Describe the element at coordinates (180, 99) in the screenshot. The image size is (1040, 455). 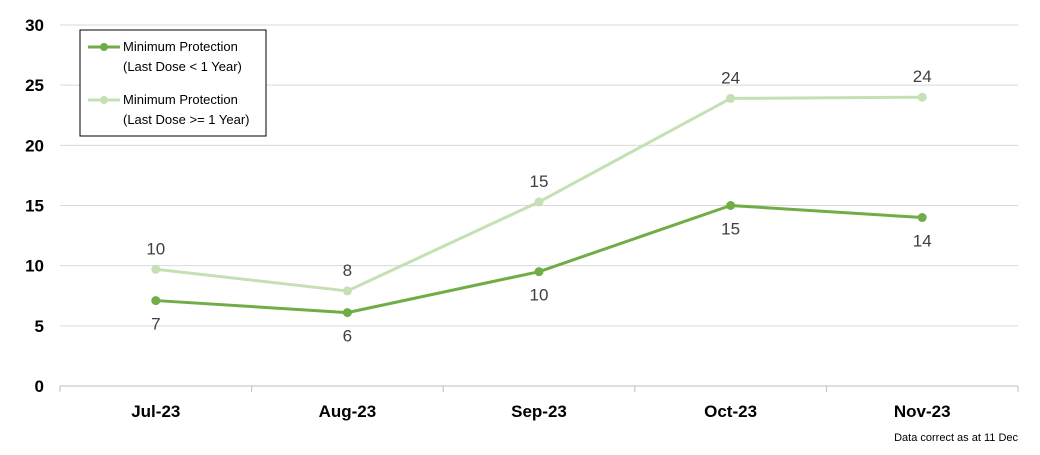
I see `legend-label-series-2-line1: Minimum Protection` at that location.